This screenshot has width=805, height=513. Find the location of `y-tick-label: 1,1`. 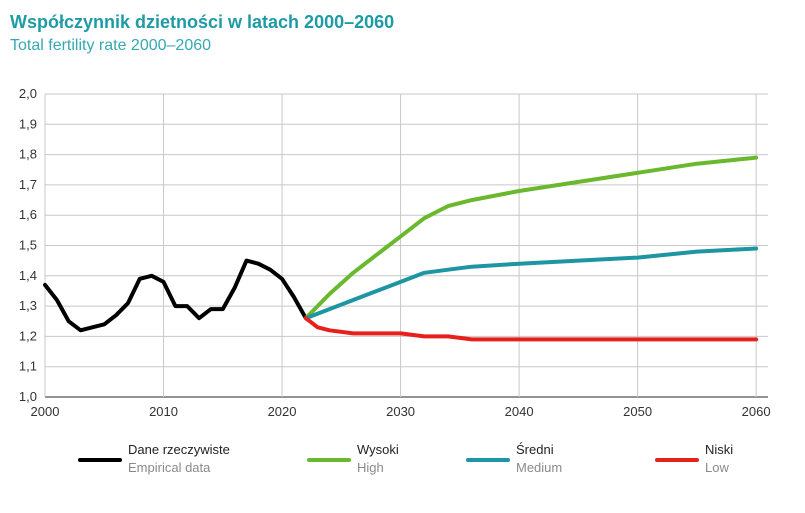

y-tick-label: 1,1 is located at coordinates (28, 366).